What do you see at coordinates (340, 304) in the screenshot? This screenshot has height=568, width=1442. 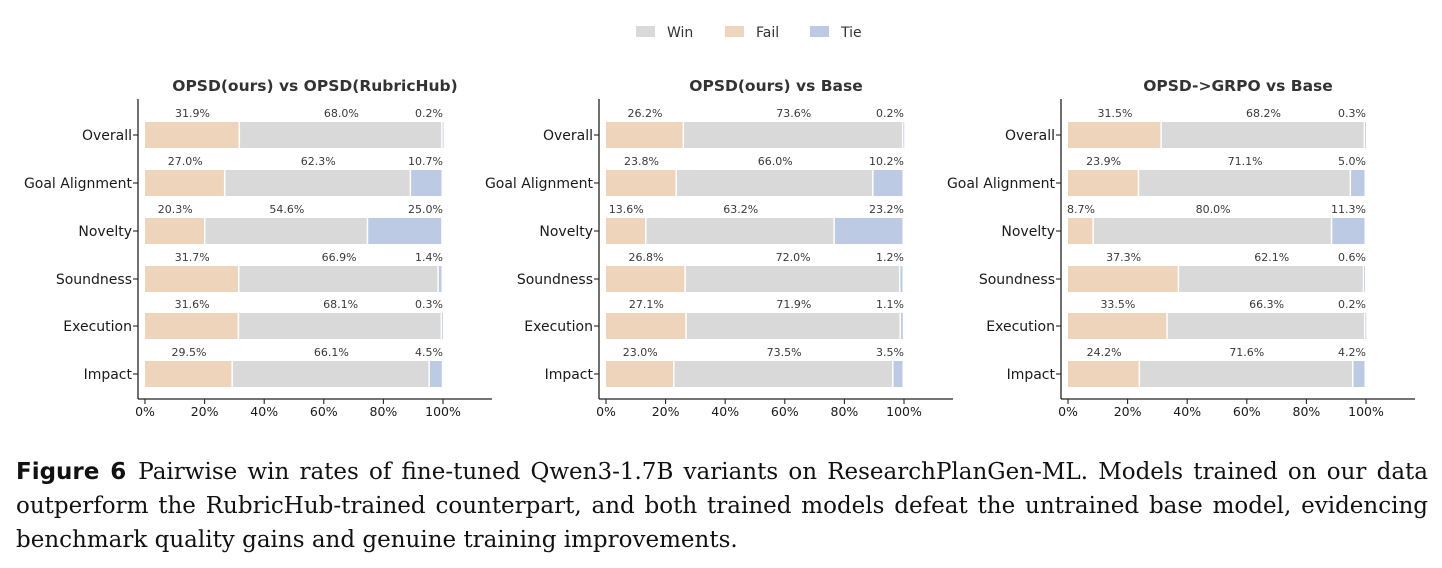 I see `data-label-win: 68.1%` at bounding box center [340, 304].